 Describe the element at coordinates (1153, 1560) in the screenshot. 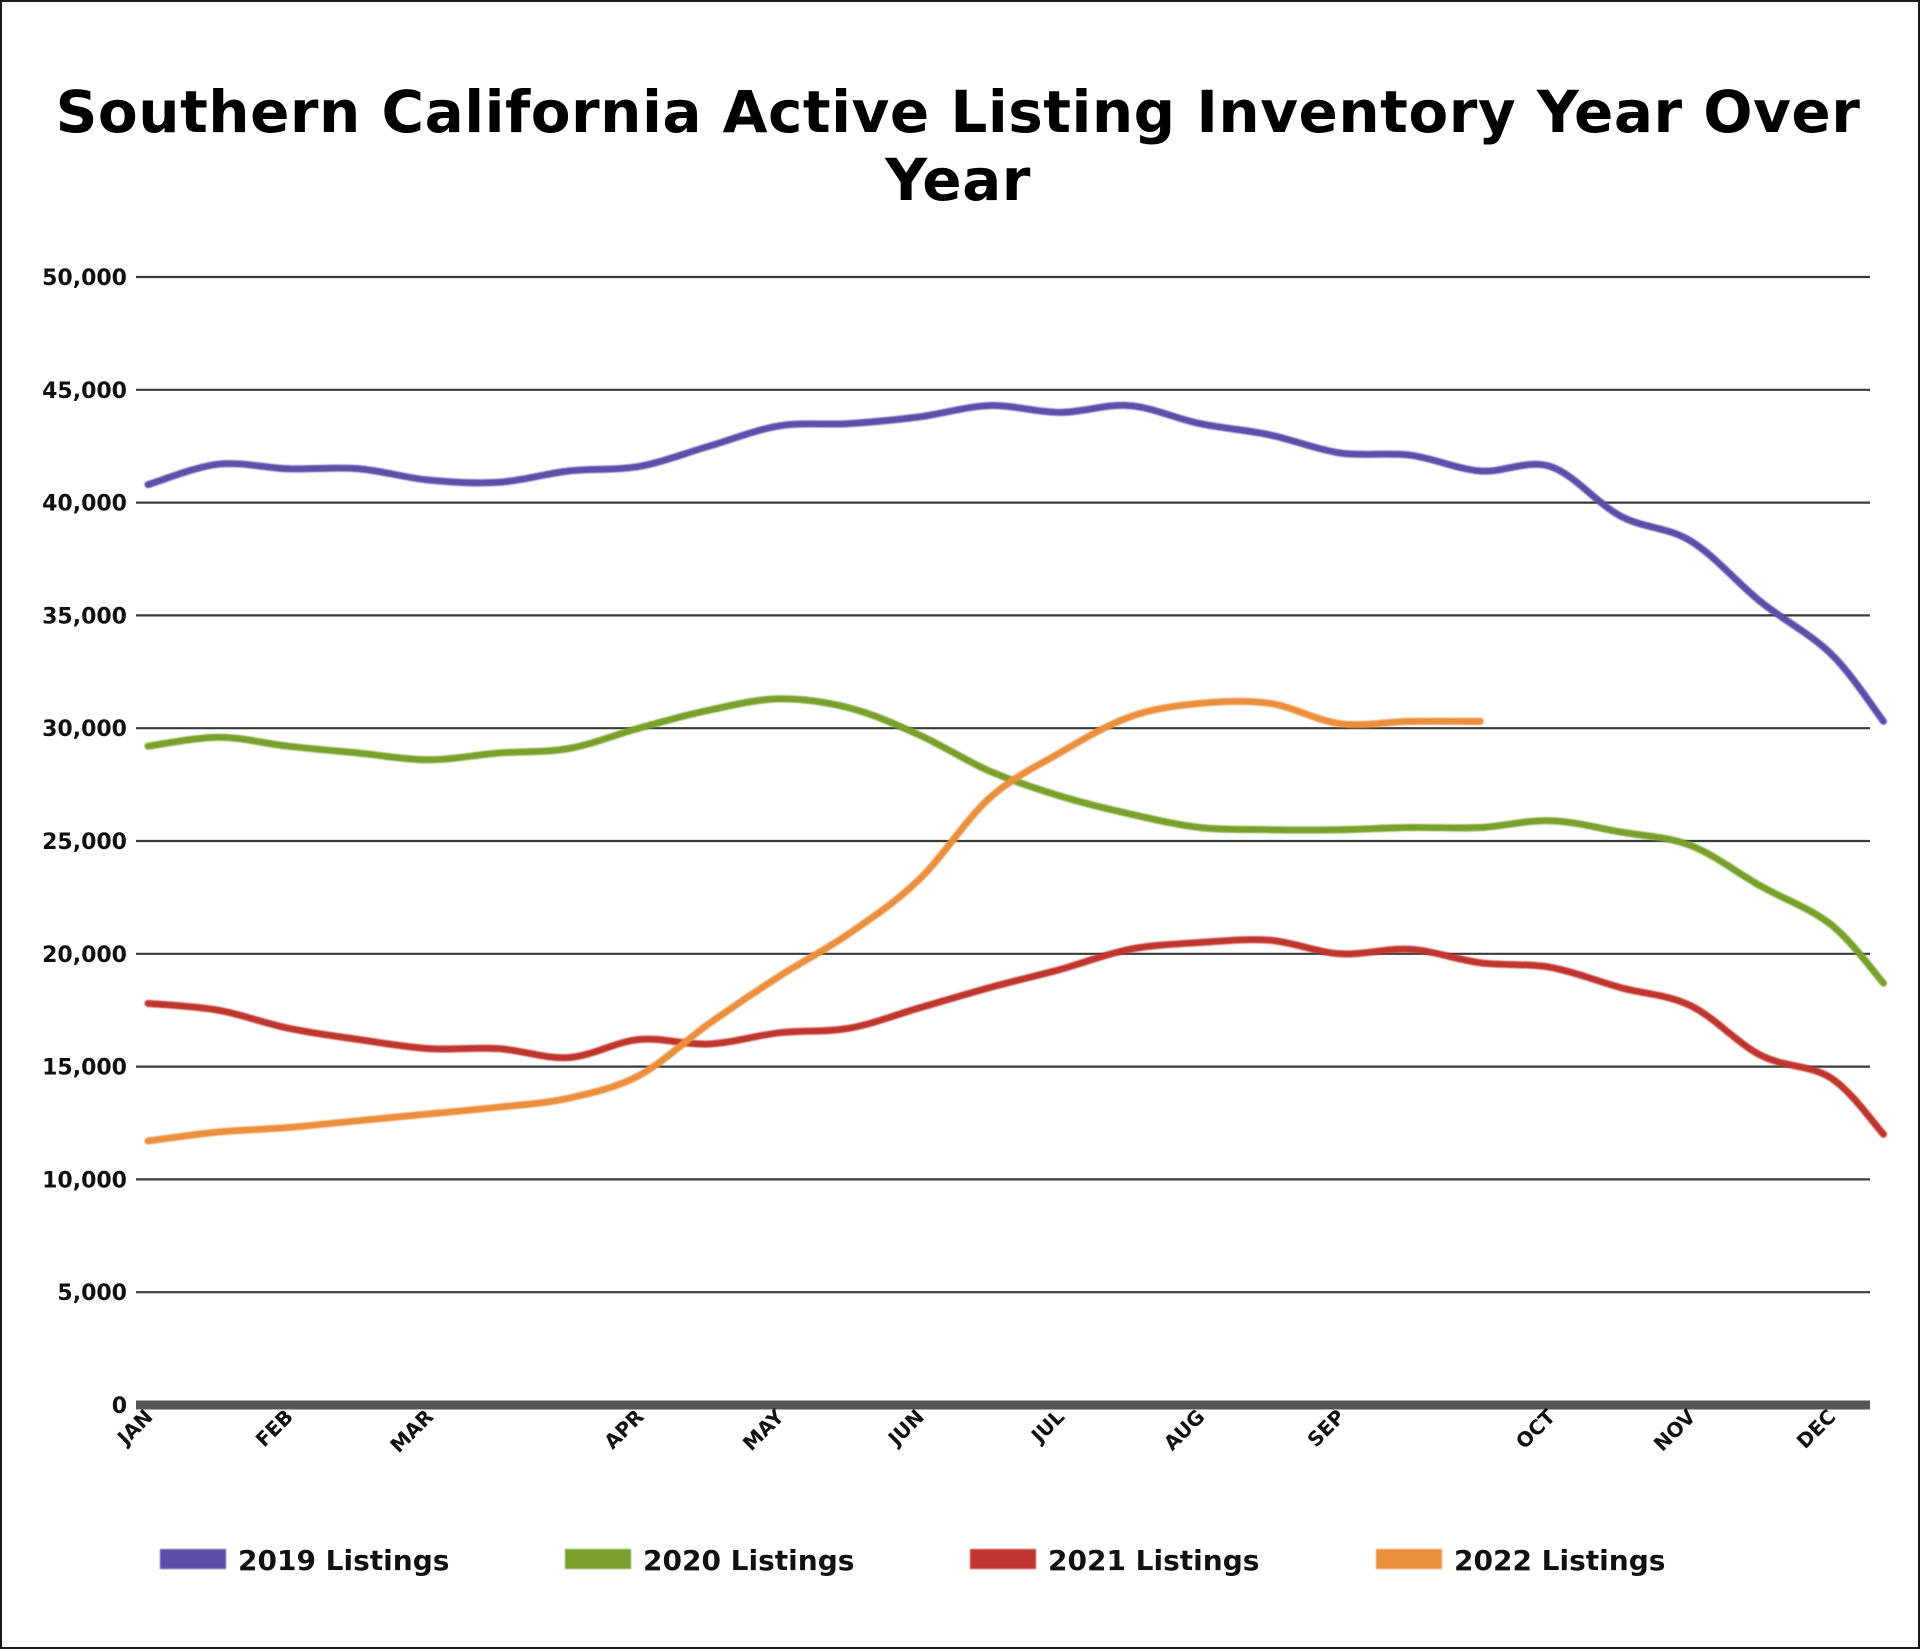

I see `legend-label-2021-listings: 2021 Listings` at that location.